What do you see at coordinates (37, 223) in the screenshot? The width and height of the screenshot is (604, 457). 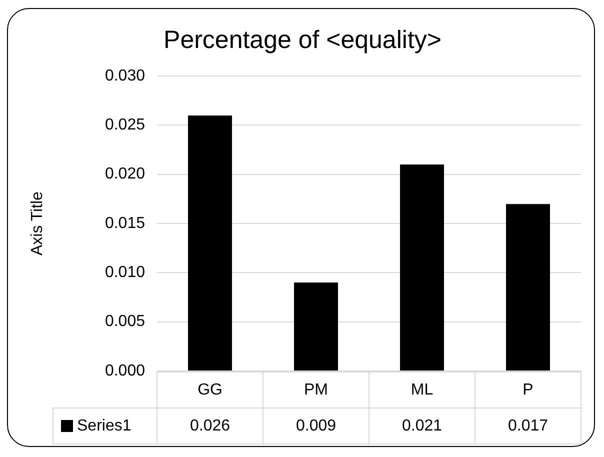 I see `y-axis-title: Axis Title` at bounding box center [37, 223].